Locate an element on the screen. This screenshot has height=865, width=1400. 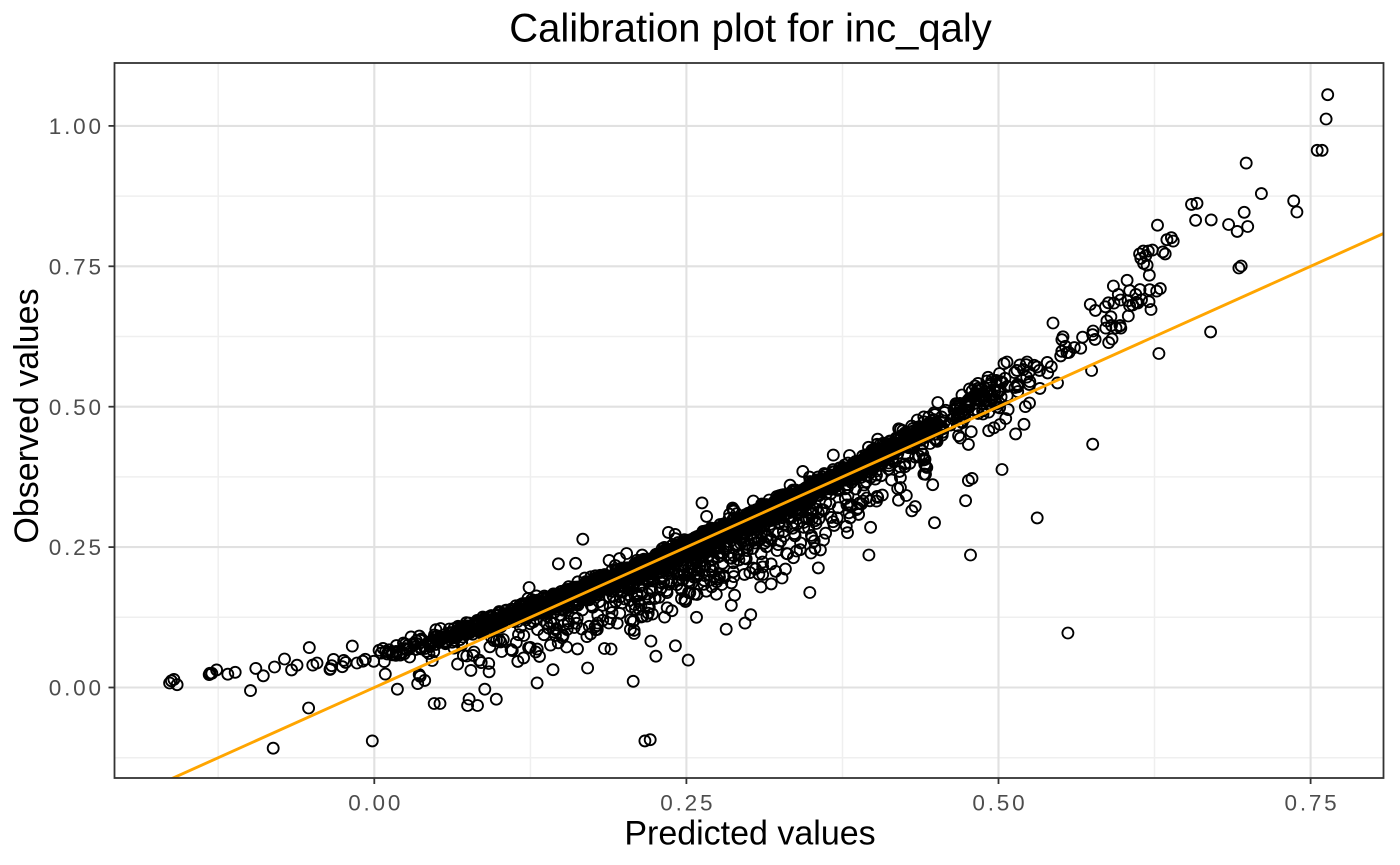
svg-text: 1.00 is located at coordinates (76, 126).